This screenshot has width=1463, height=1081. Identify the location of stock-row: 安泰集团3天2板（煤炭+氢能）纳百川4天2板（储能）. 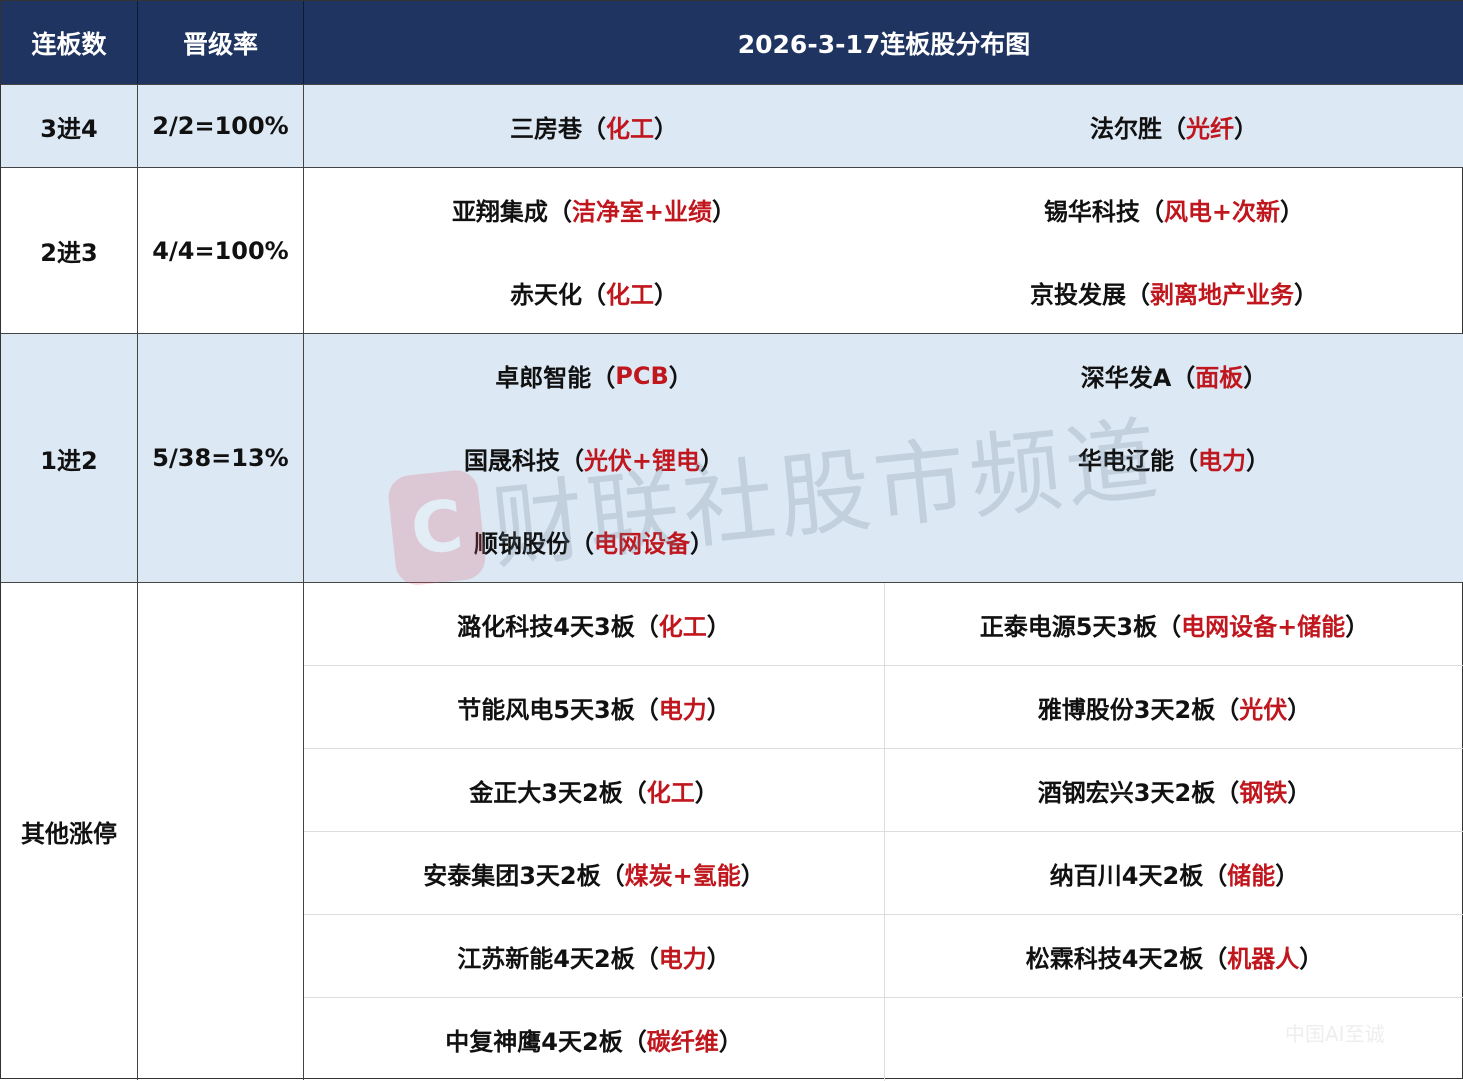
(883, 873).